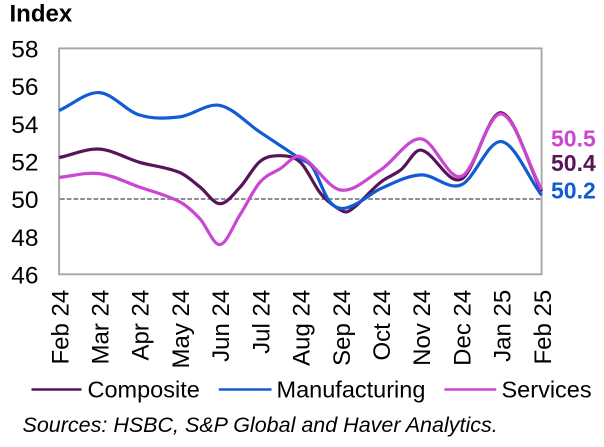  What do you see at coordinates (543, 327) in the screenshot?
I see `svg-text: Feb 25` at bounding box center [543, 327].